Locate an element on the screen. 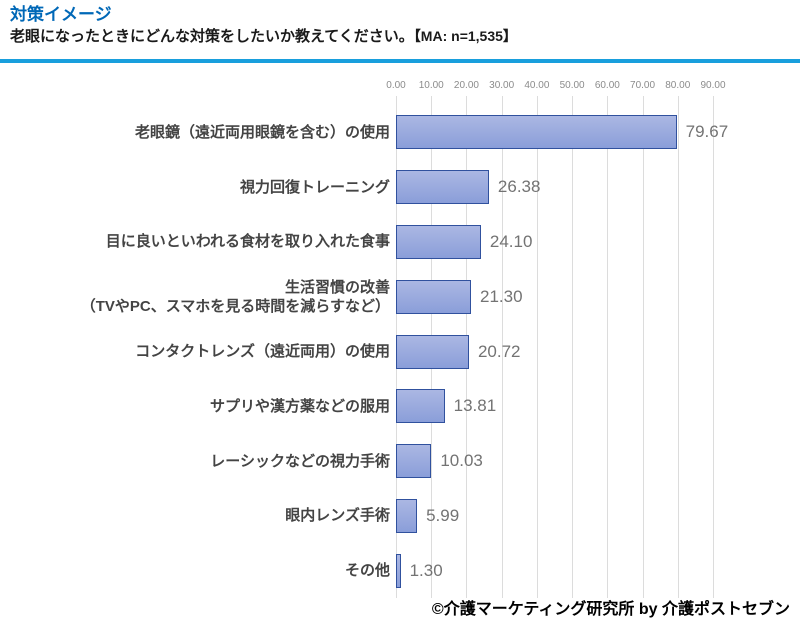 This screenshot has height=622, width=800. header-divider is located at coordinates (400, 61).